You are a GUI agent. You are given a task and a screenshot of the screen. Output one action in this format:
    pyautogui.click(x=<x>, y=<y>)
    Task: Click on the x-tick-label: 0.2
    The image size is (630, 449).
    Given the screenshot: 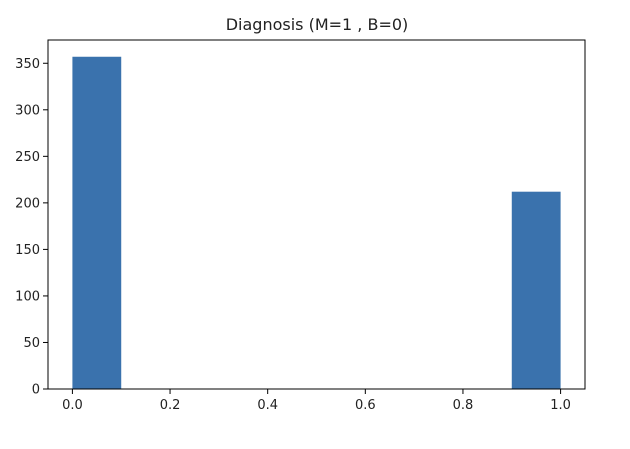 What is the action you would take?
    pyautogui.click(x=170, y=405)
    